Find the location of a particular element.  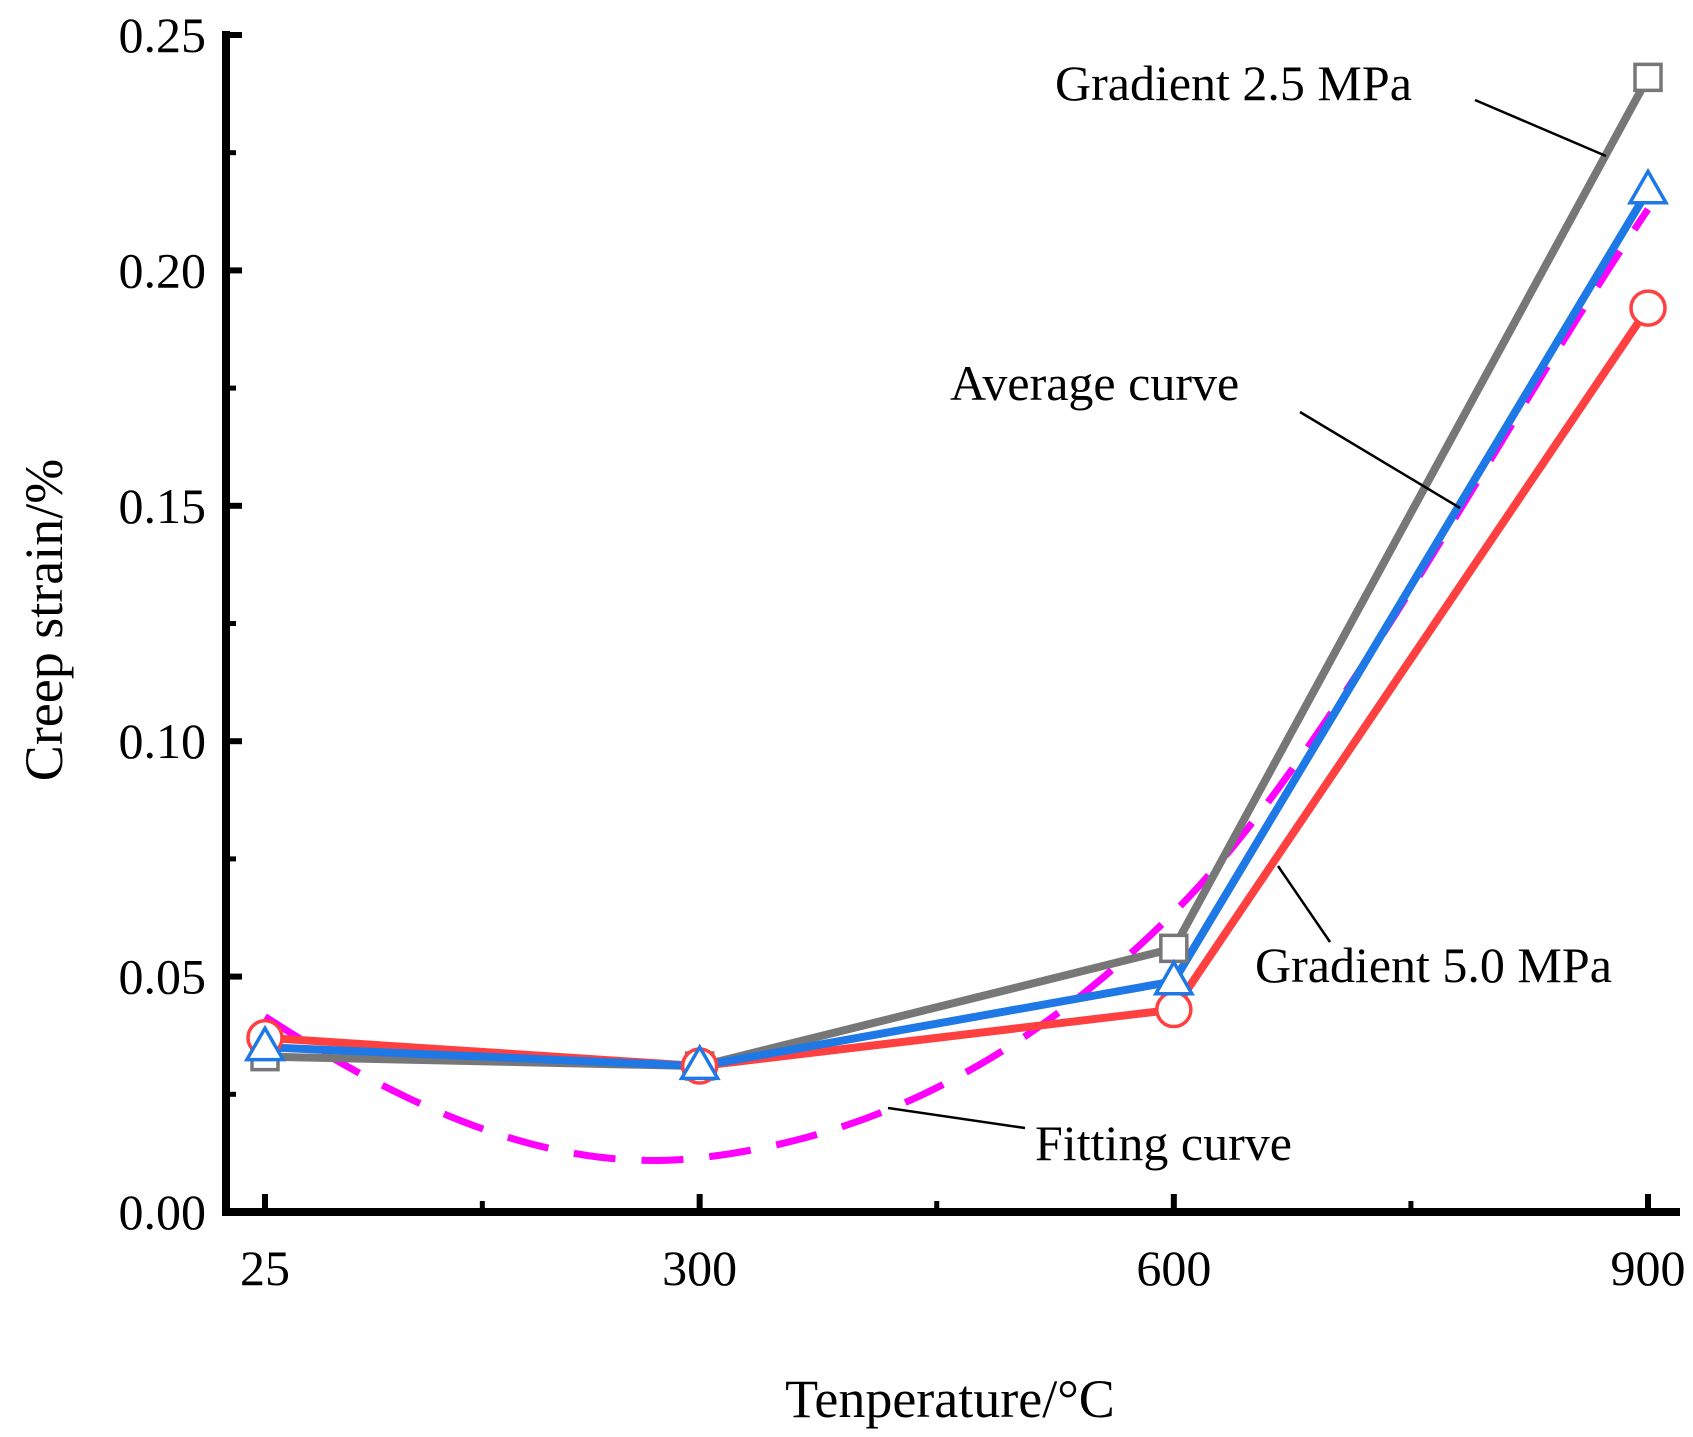

y-tick-label: 0.00 is located at coordinates (163, 1212).